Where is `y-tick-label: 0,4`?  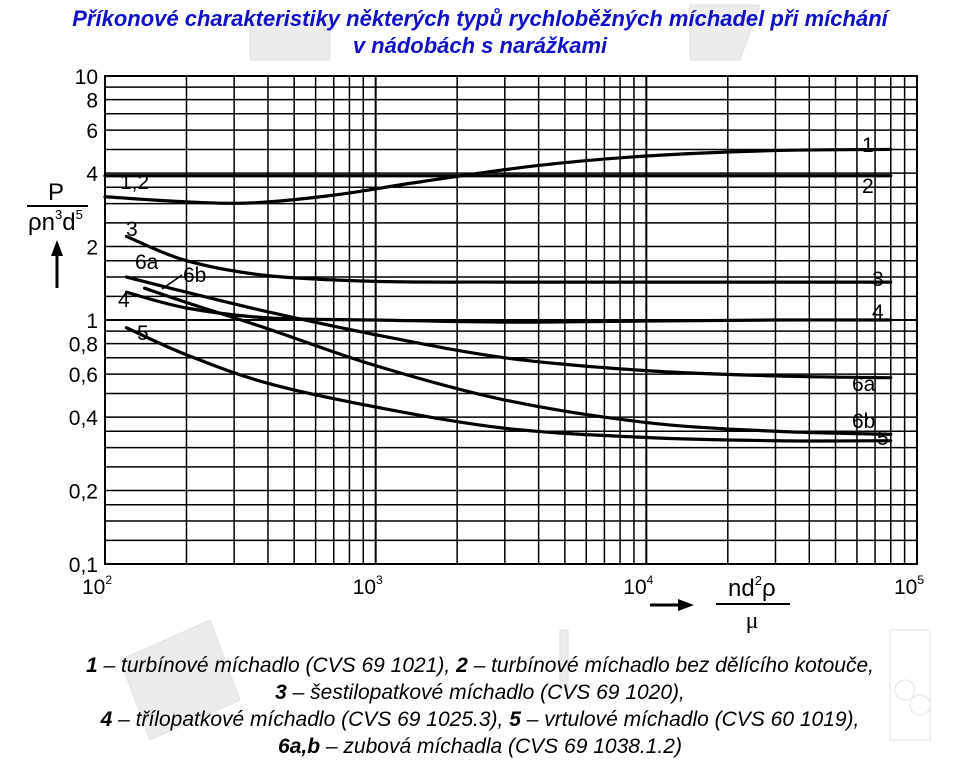 y-tick-label: 0,4 is located at coordinates (84, 418).